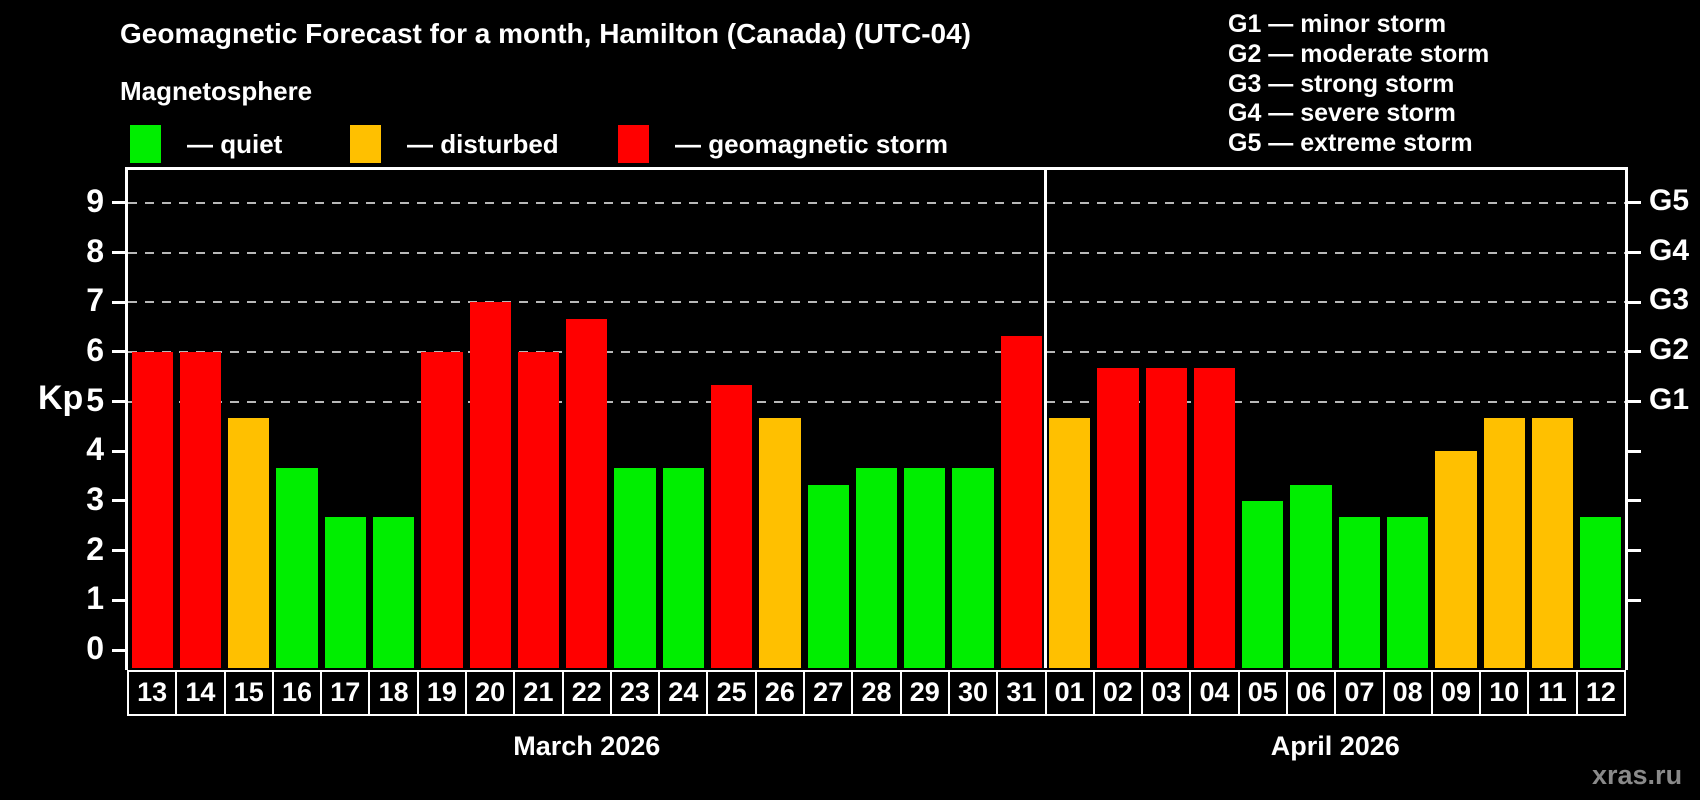 This screenshot has width=1700, height=800. What do you see at coordinates (633, 144) in the screenshot?
I see `storm-color-swatch` at bounding box center [633, 144].